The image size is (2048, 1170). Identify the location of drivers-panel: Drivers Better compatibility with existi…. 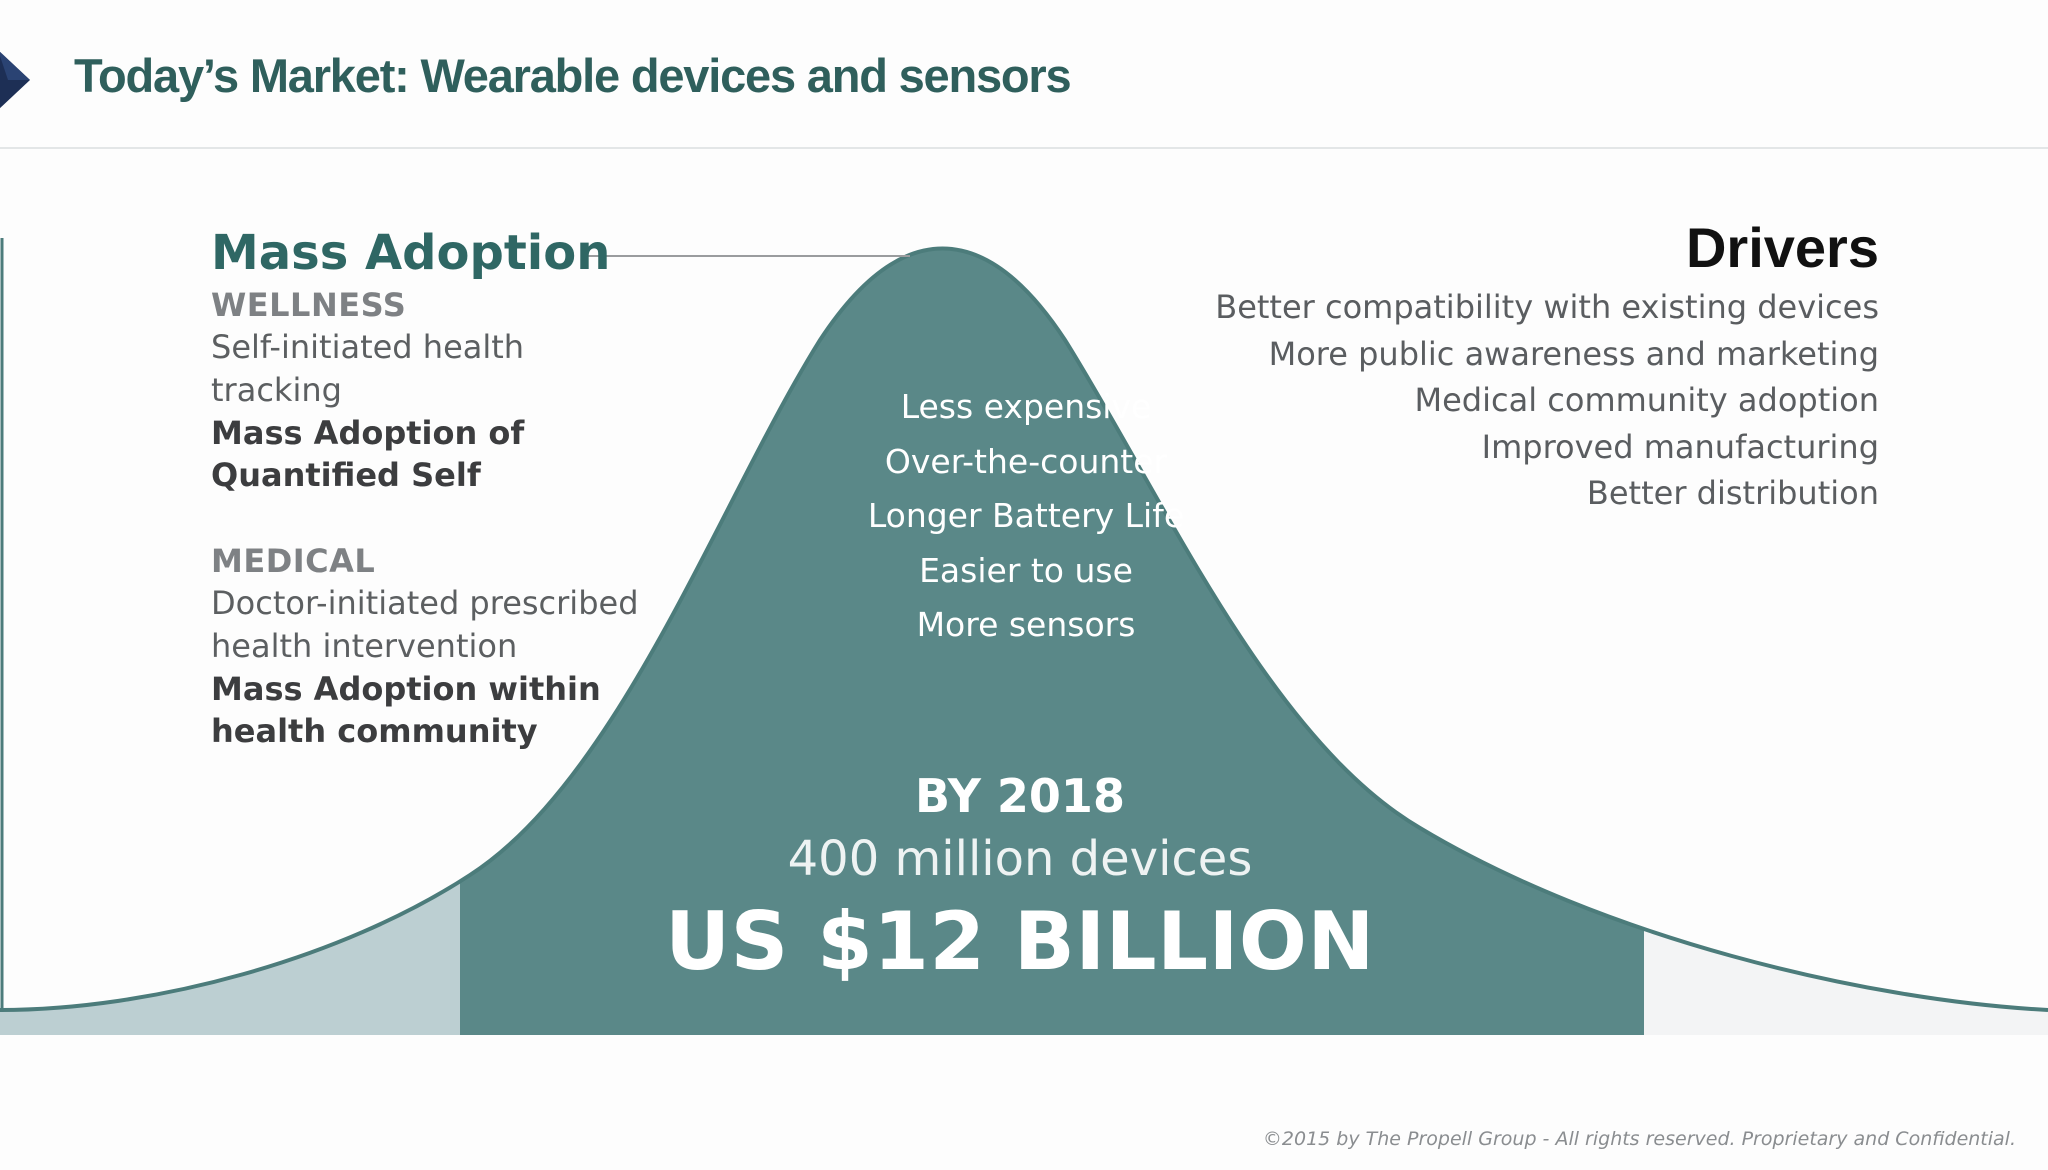
(1547, 366).